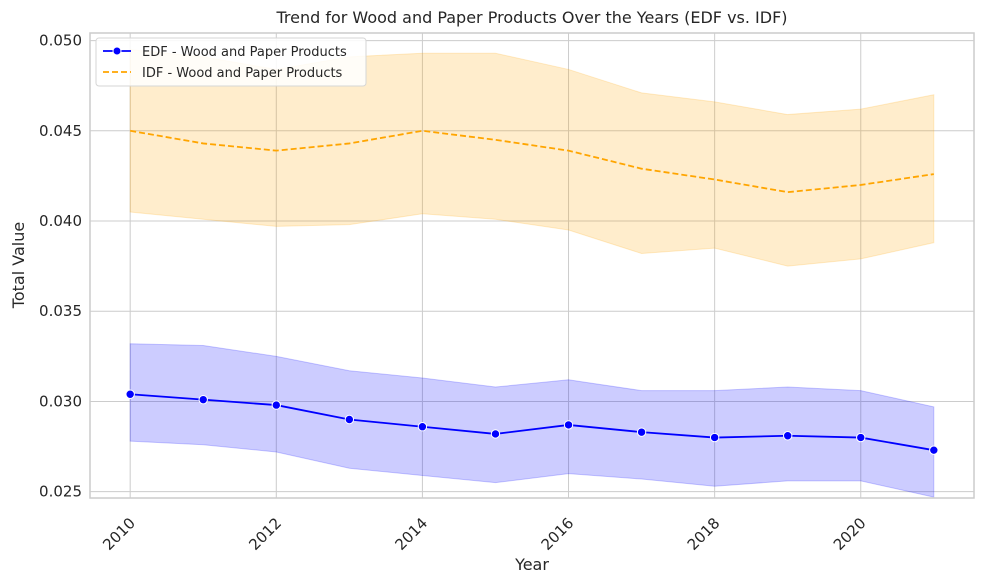 The image size is (984, 584). What do you see at coordinates (558, 534) in the screenshot?
I see `x-tick-label: 2016` at bounding box center [558, 534].